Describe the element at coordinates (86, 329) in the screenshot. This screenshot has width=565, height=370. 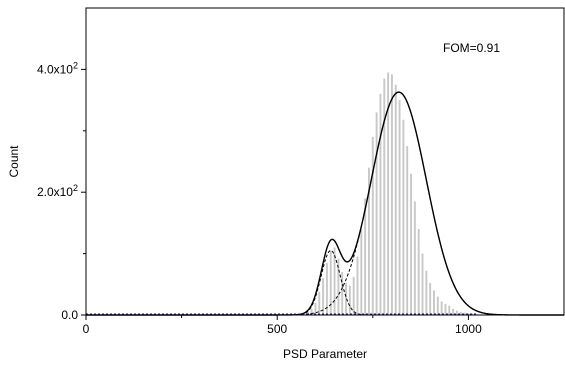
I see `x-tick-label: 0` at that location.